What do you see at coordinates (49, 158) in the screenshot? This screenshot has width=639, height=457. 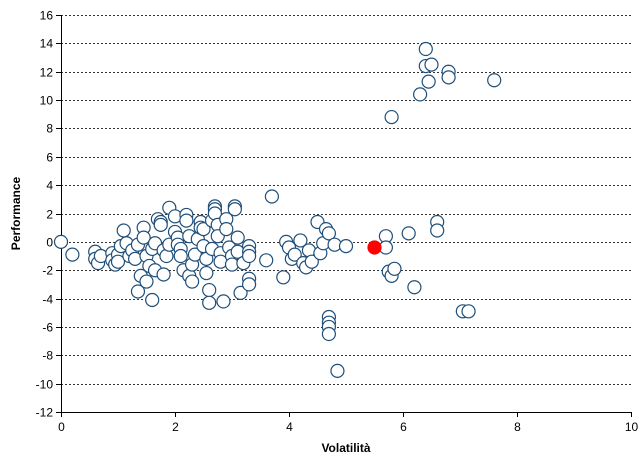 I see `y-tick-label: 6` at bounding box center [49, 158].